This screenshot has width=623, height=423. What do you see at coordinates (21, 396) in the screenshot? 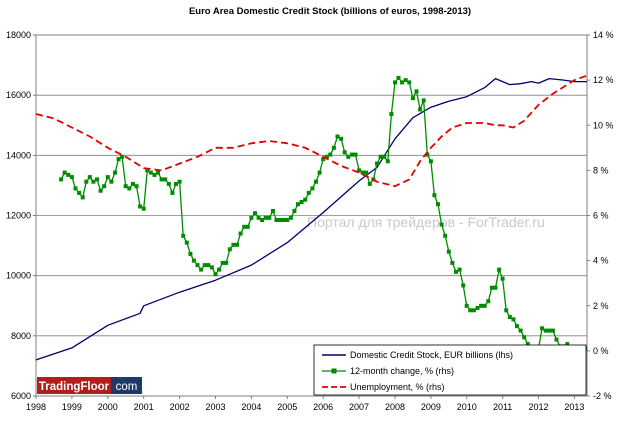
I see `y-left-tick-label: 6000` at bounding box center [21, 396].